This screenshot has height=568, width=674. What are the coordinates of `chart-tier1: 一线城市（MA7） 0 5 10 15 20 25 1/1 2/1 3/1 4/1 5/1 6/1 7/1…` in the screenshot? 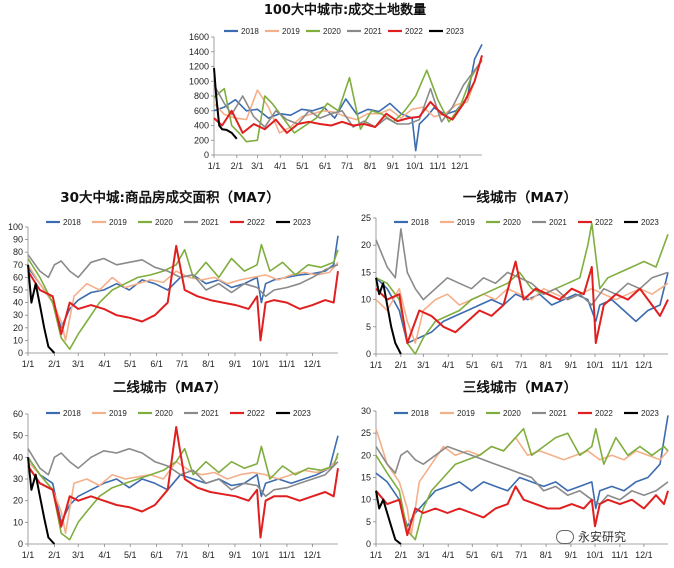 It's located at (515, 279).